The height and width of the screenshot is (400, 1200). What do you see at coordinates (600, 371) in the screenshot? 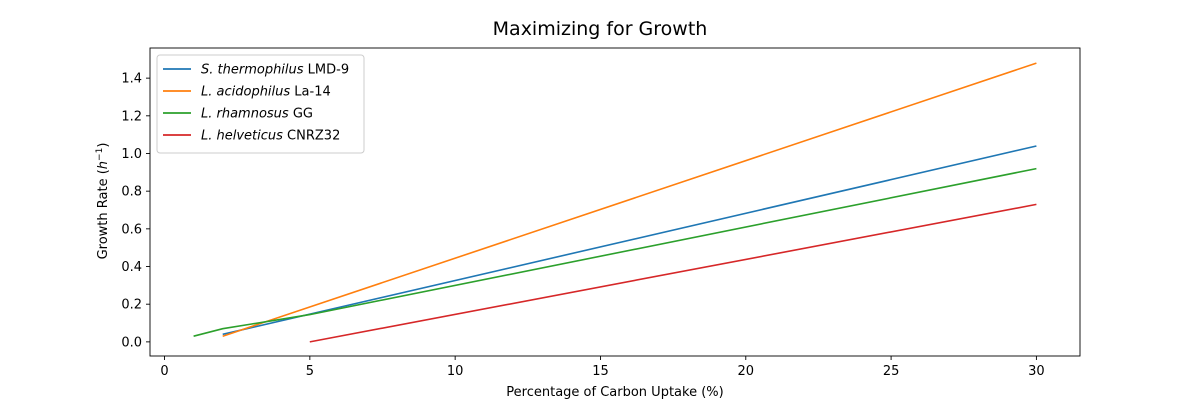
I see `x-tick-label: 15` at bounding box center [600, 371].